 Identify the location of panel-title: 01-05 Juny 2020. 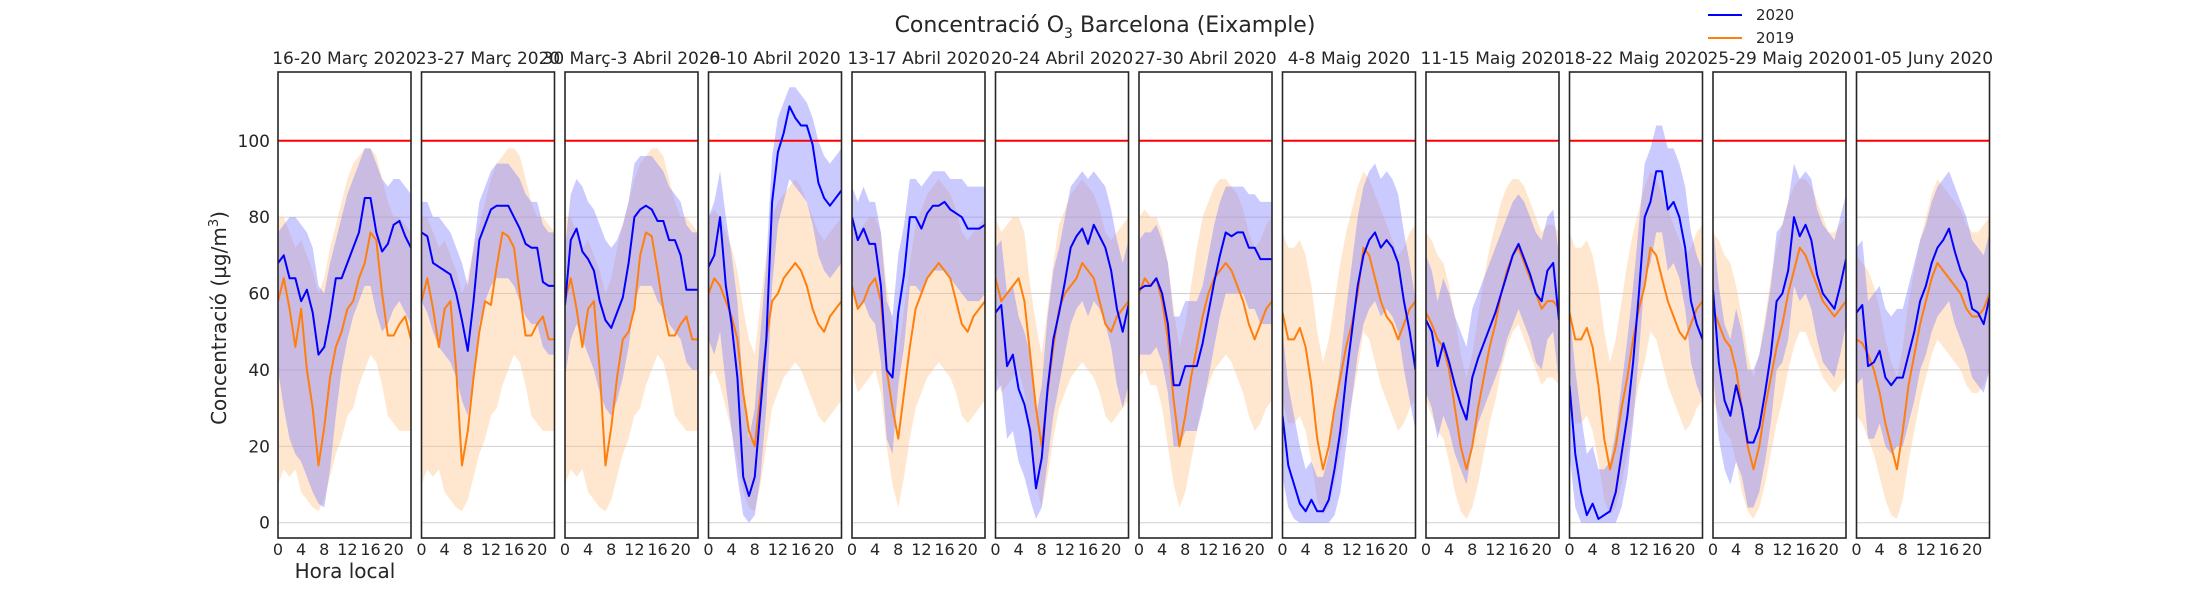
(1923, 59).